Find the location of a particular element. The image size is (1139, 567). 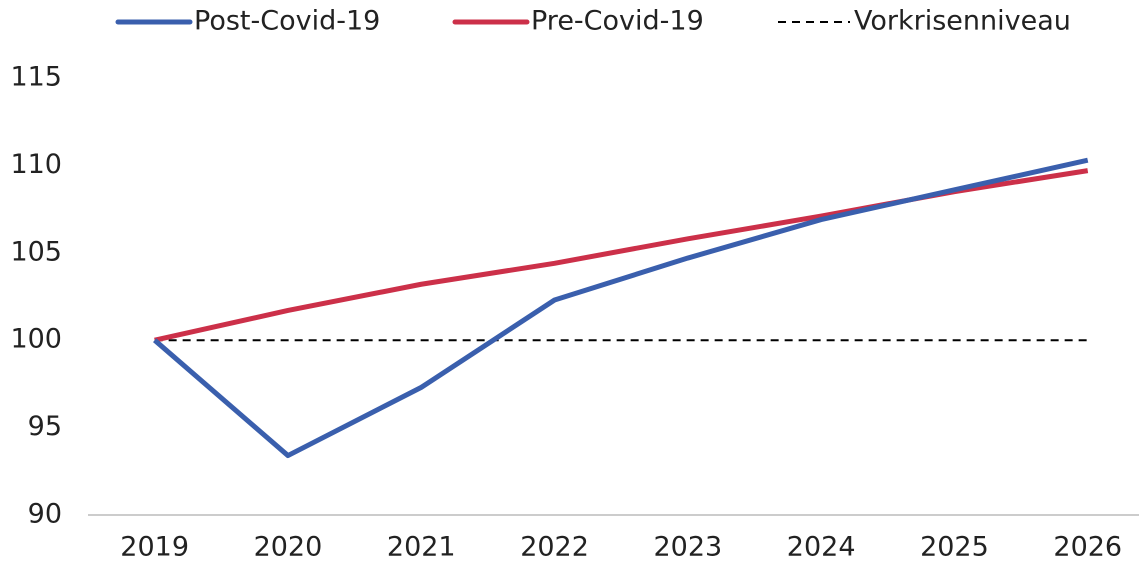

legend-label: Pre-Covid-19 is located at coordinates (617, 21).